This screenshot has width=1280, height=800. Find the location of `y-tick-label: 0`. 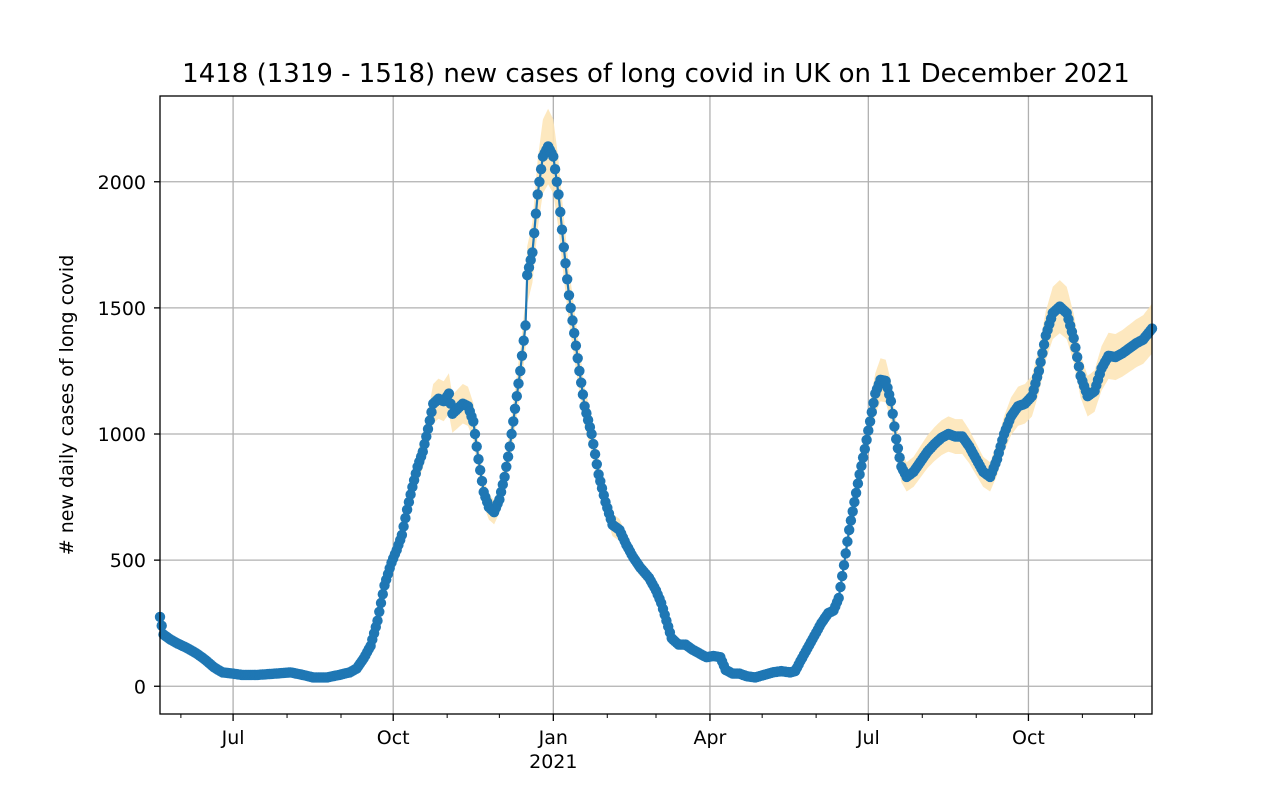

y-tick-label: 0 is located at coordinates (140, 687).